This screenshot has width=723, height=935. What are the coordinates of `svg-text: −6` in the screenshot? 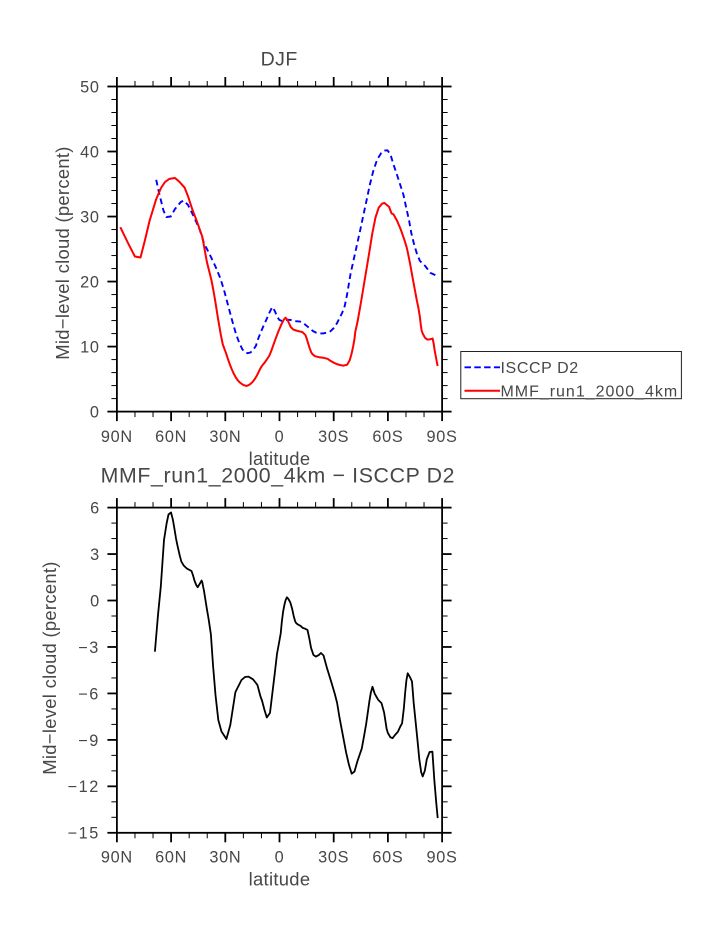 It's located at (89, 694).